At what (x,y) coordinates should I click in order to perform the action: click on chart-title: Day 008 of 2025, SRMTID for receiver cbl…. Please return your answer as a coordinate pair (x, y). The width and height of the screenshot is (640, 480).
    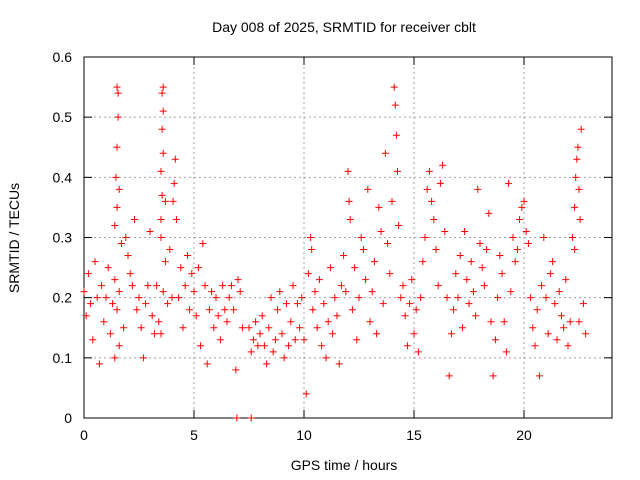
    Looking at the image, I should click on (344, 27).